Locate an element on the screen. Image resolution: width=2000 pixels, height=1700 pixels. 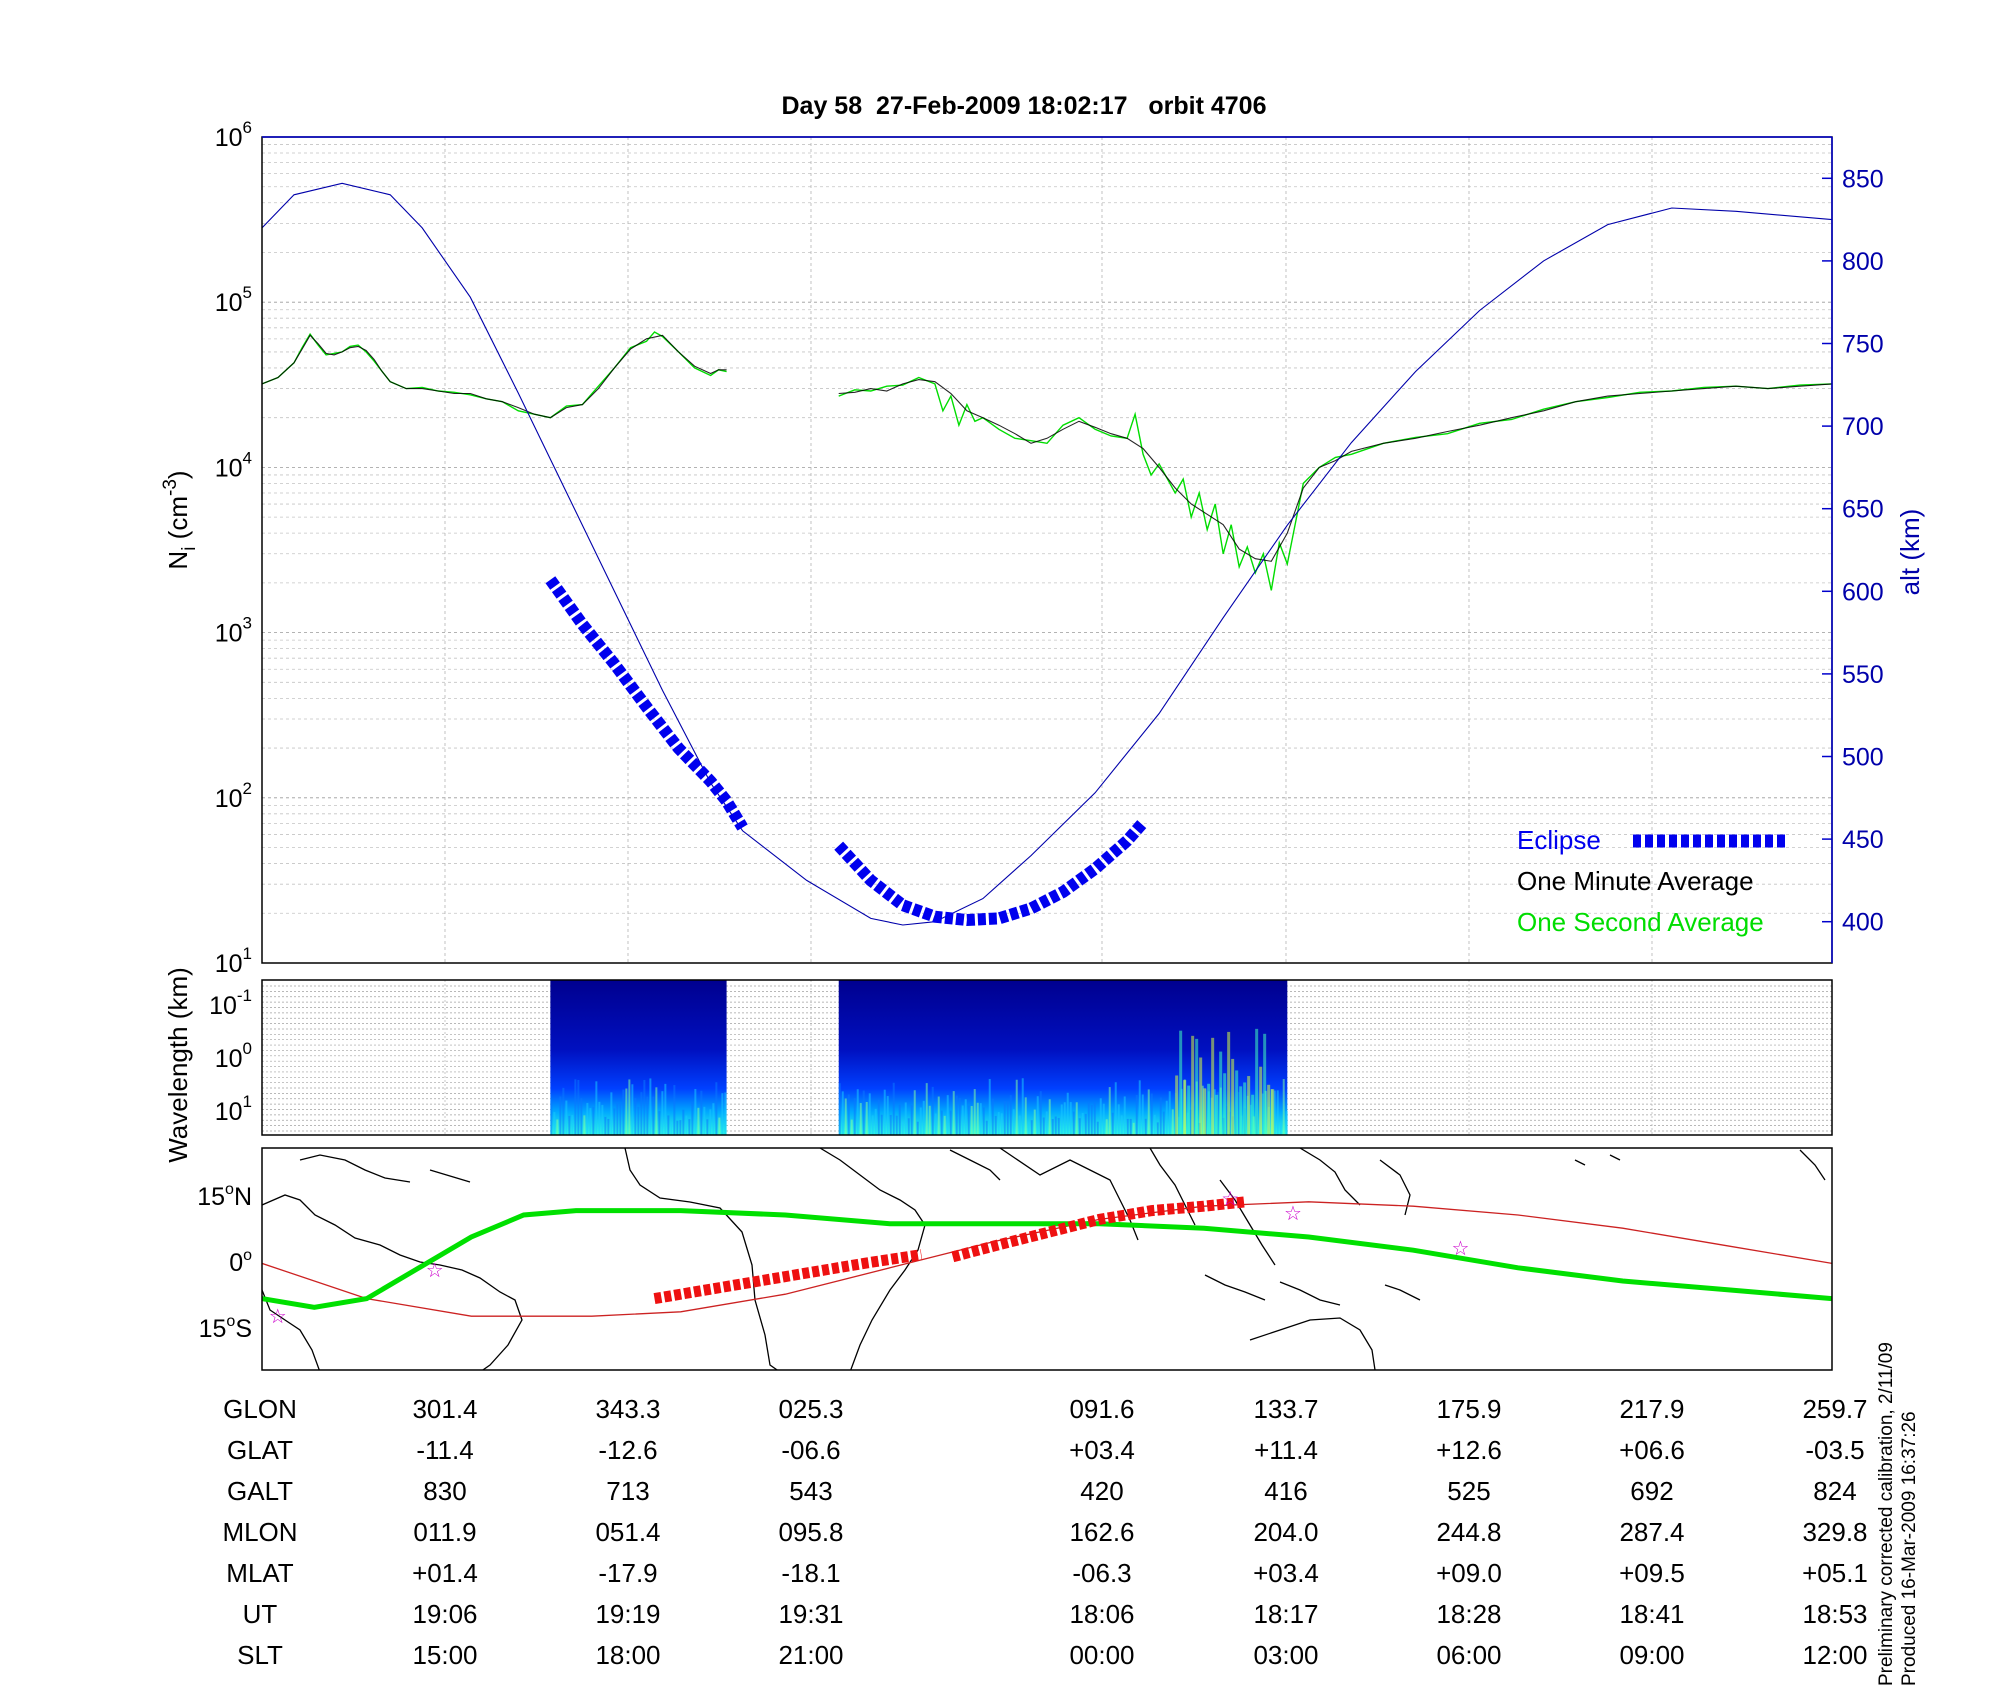
table-cell: 00:00 is located at coordinates (1101, 1655).